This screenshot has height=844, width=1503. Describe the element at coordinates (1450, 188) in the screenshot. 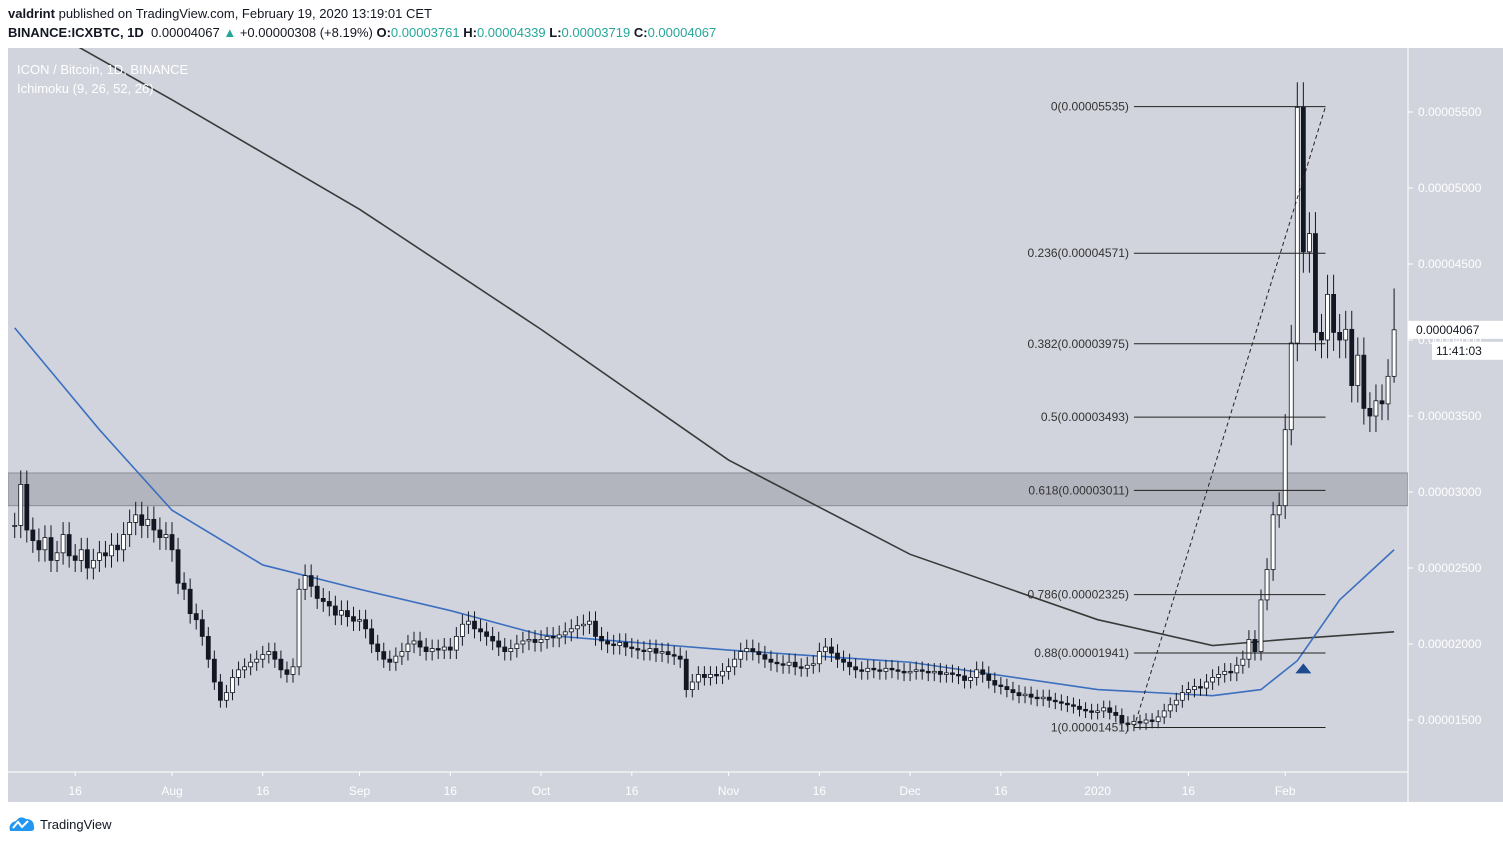

I see `y-tick-label: 0.00005000` at that location.